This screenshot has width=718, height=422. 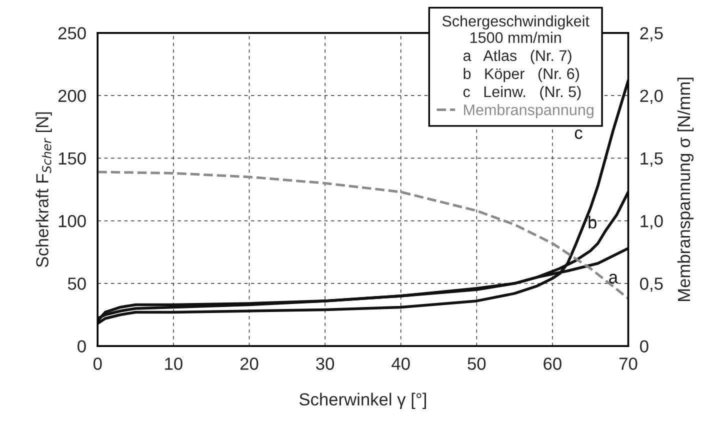 I want to click on y-axis-title: Scherkraft F$_{Scher}$ [N], so click(x=44, y=190).